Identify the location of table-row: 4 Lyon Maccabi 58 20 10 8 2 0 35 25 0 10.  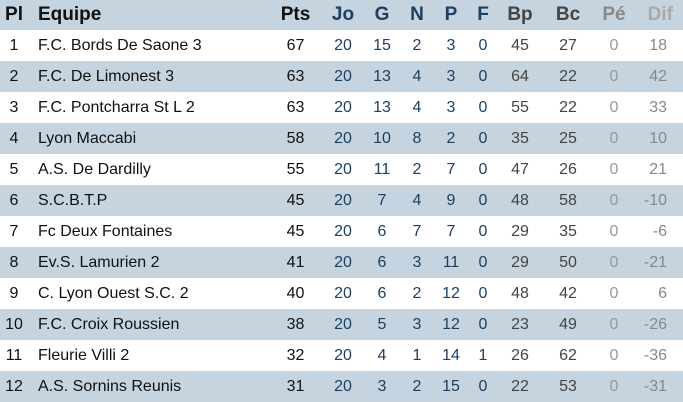
(341, 138).